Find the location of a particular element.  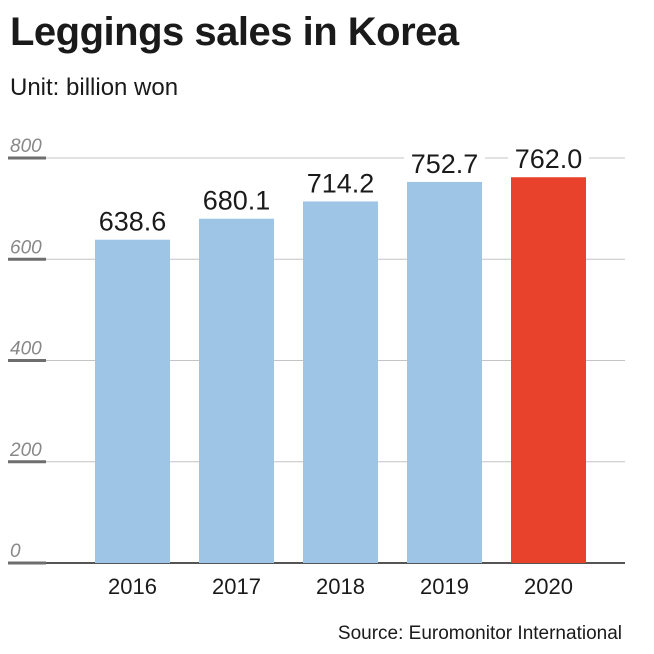

value-label: 680.1 is located at coordinates (237, 201).